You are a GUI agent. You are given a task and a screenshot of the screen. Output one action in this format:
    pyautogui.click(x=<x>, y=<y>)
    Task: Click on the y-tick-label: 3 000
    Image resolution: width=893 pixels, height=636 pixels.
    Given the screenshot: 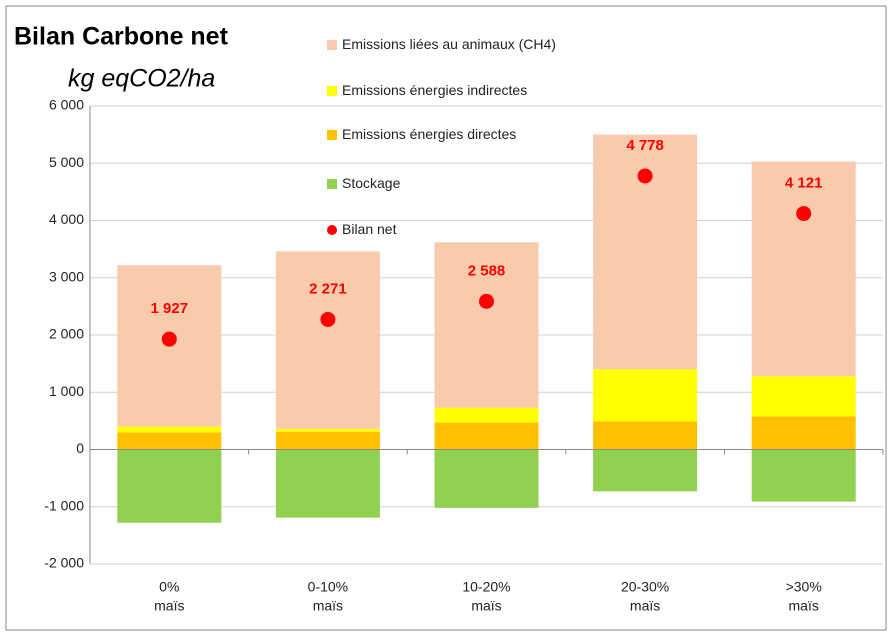 What is the action you would take?
    pyautogui.click(x=66, y=276)
    